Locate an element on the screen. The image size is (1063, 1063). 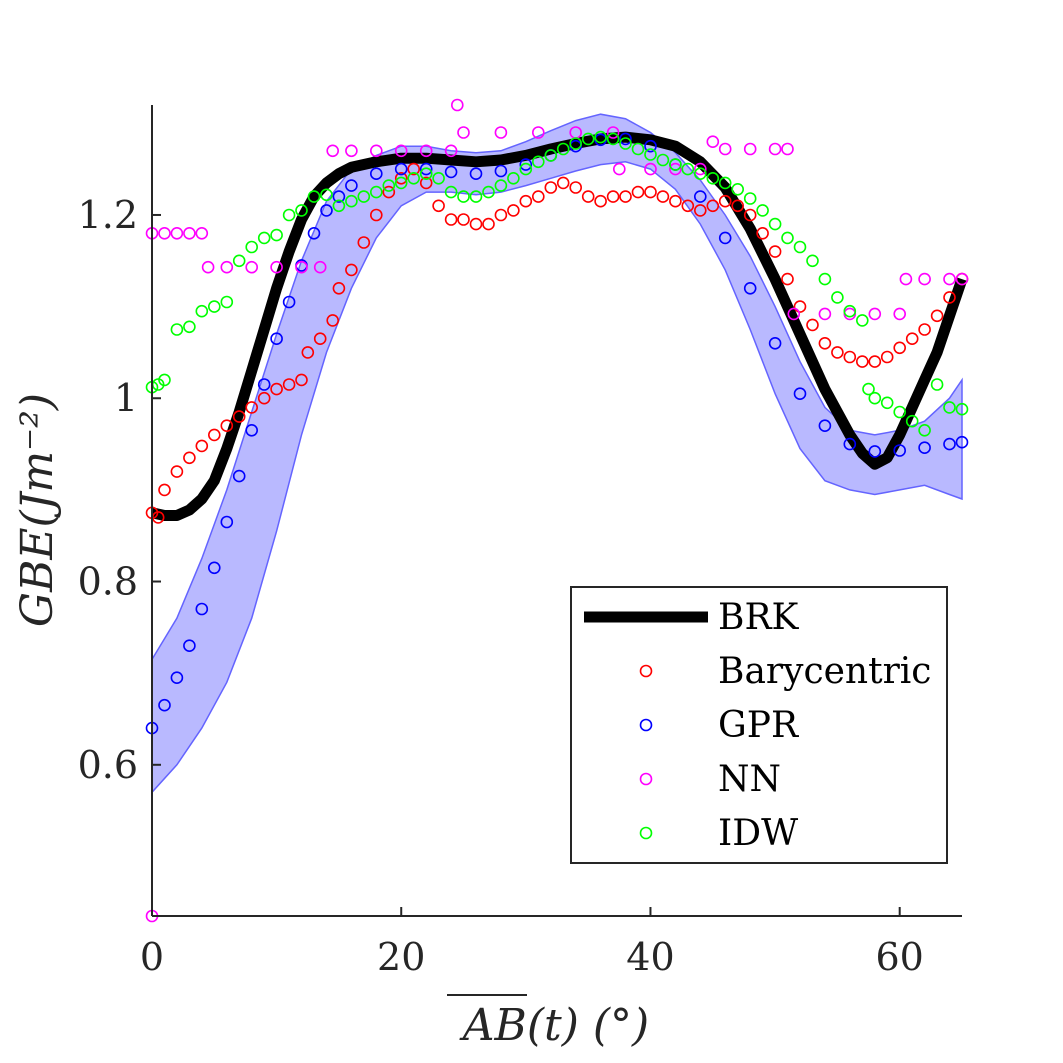
legend-swatch-nn is located at coordinates (646, 779).